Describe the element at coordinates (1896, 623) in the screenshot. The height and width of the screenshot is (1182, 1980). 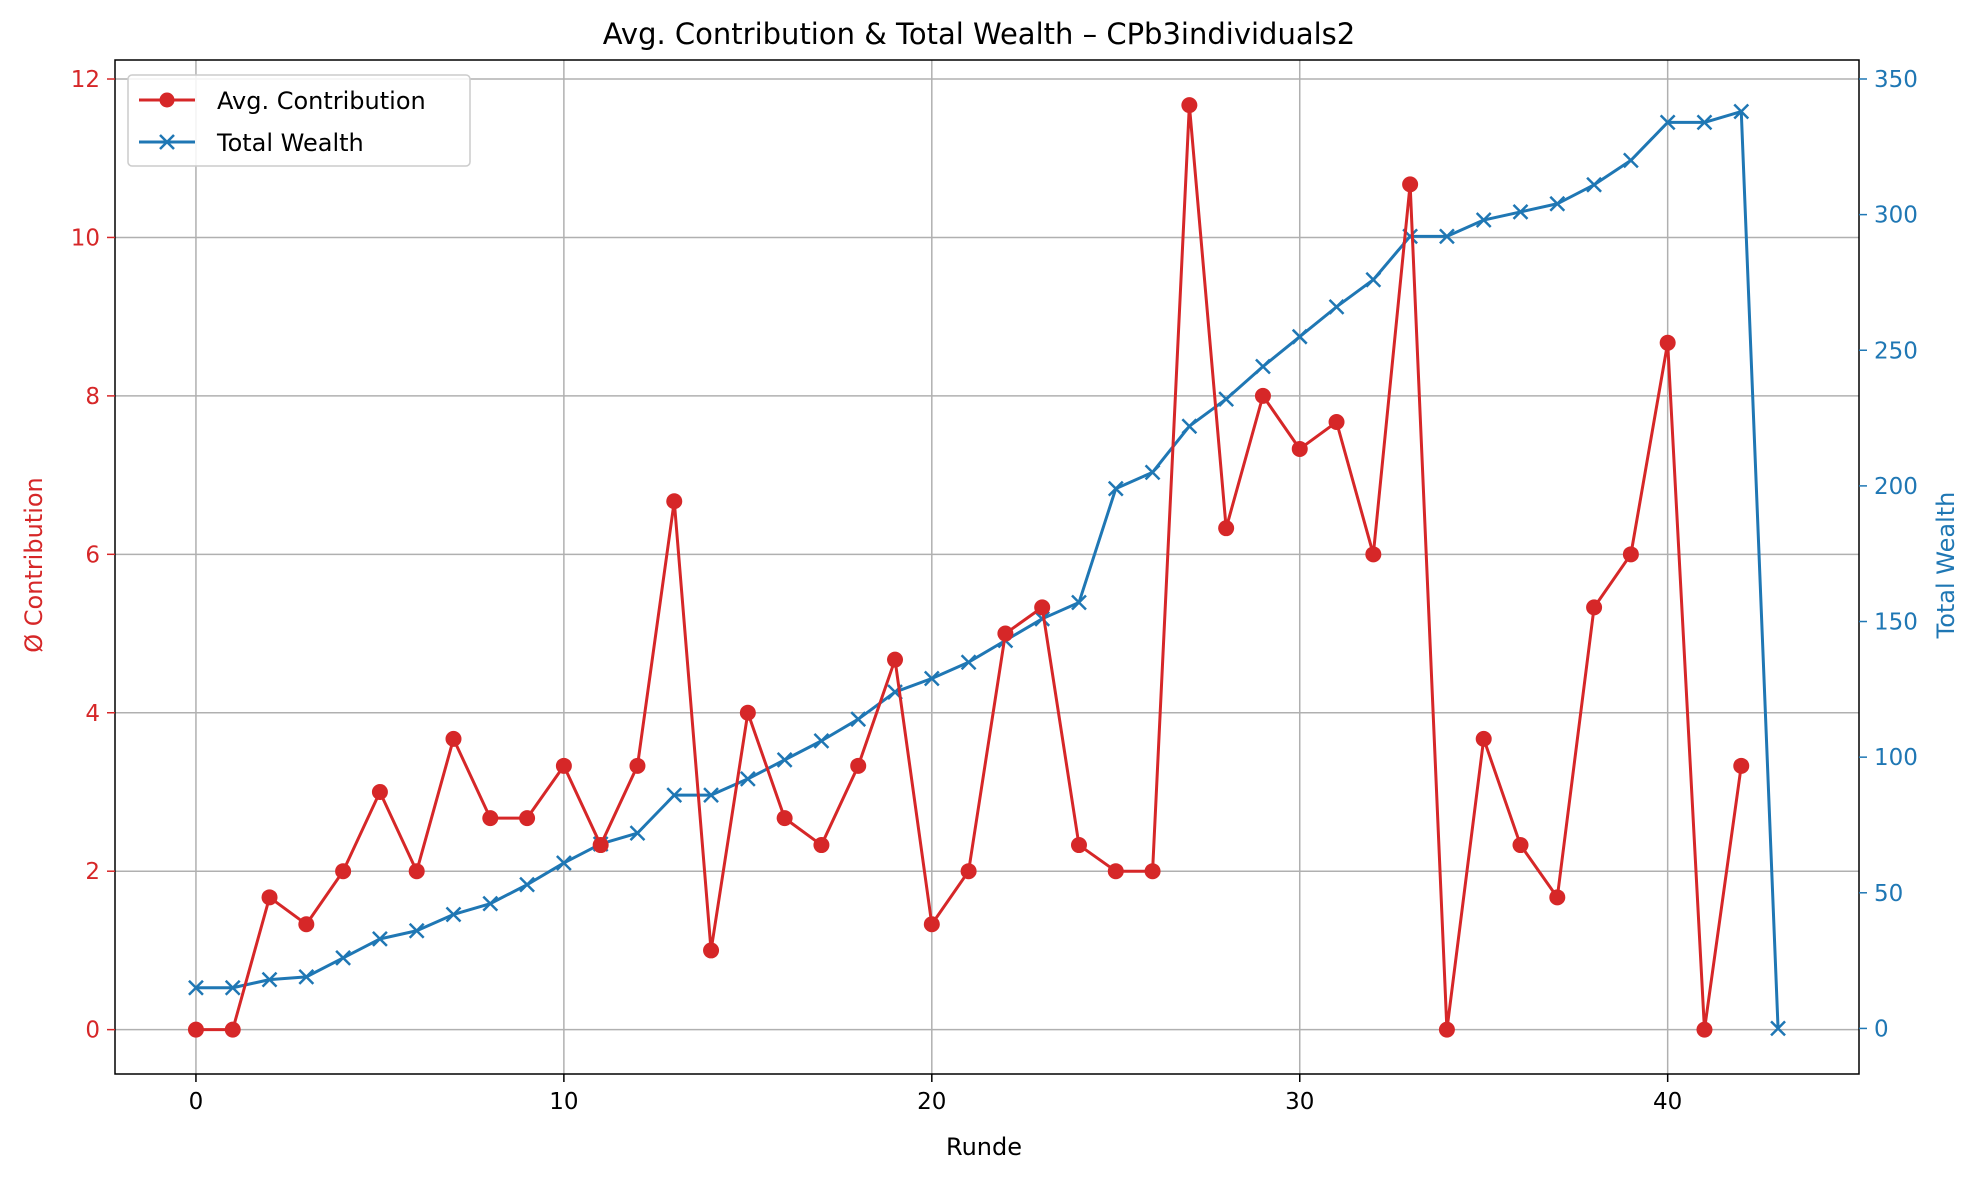
I see `right-y-tick-label: 150` at that location.